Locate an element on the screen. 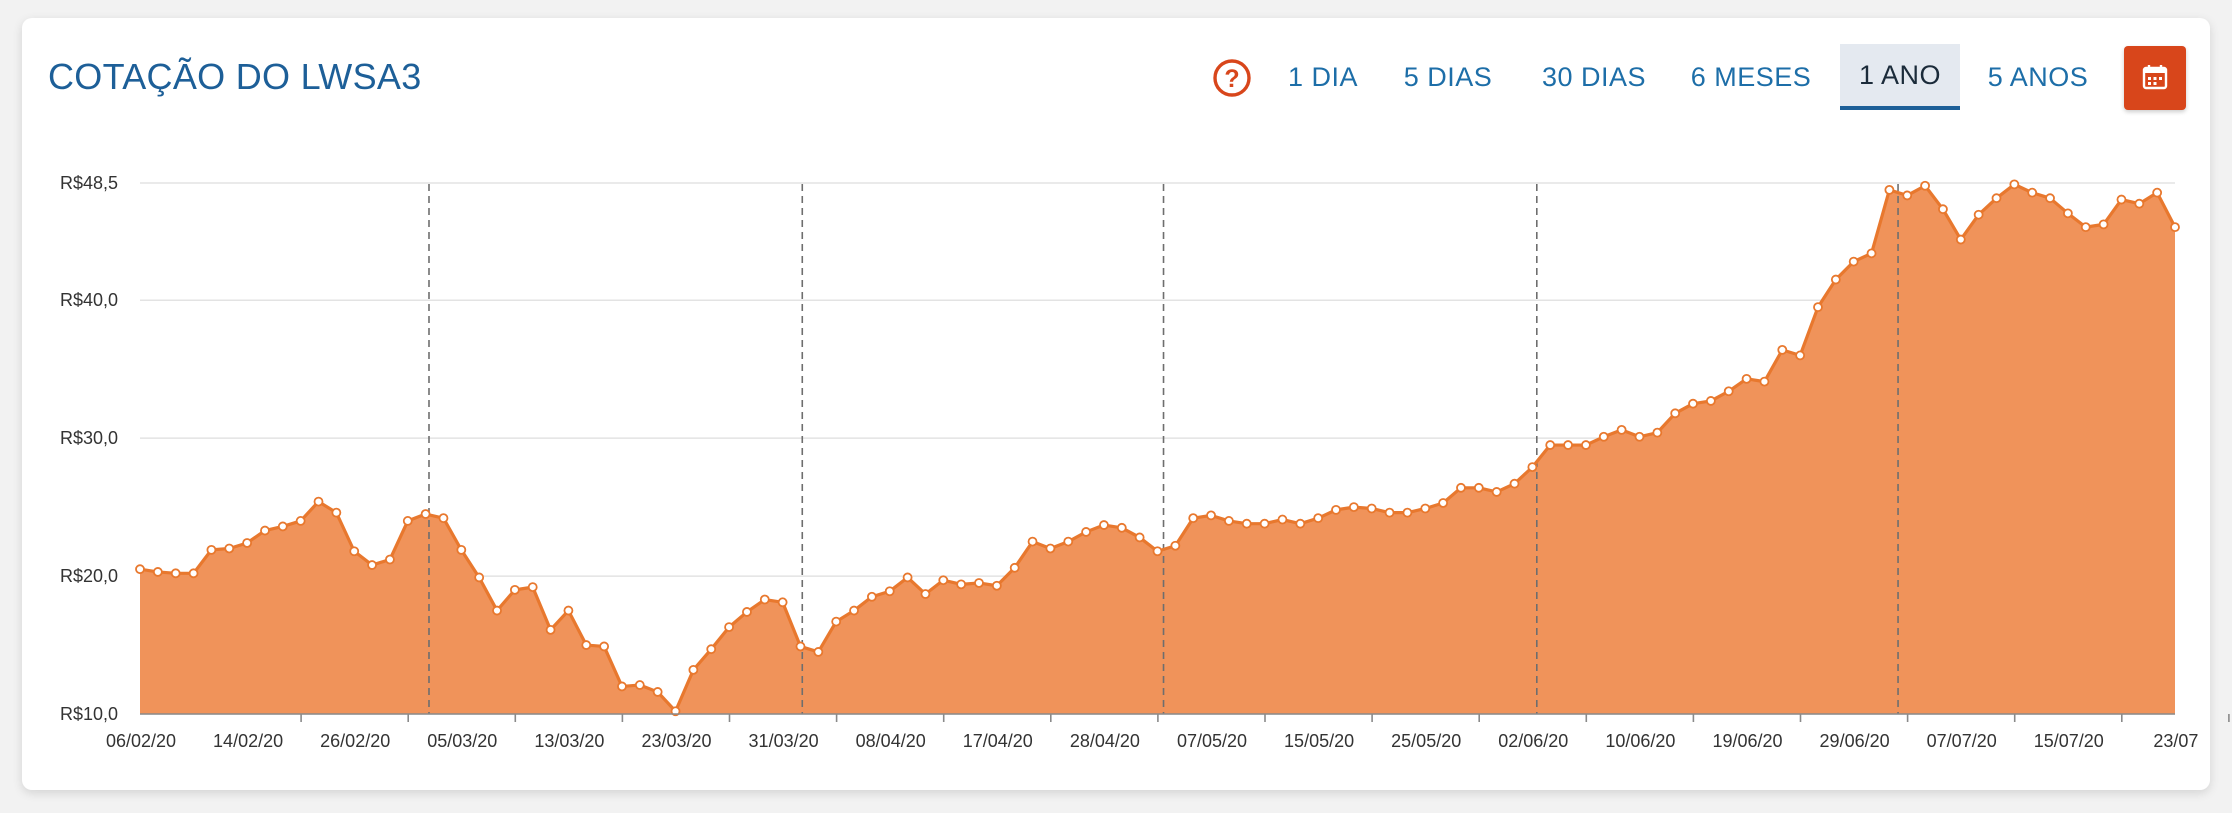  calendar-icon is located at coordinates (2155, 77).